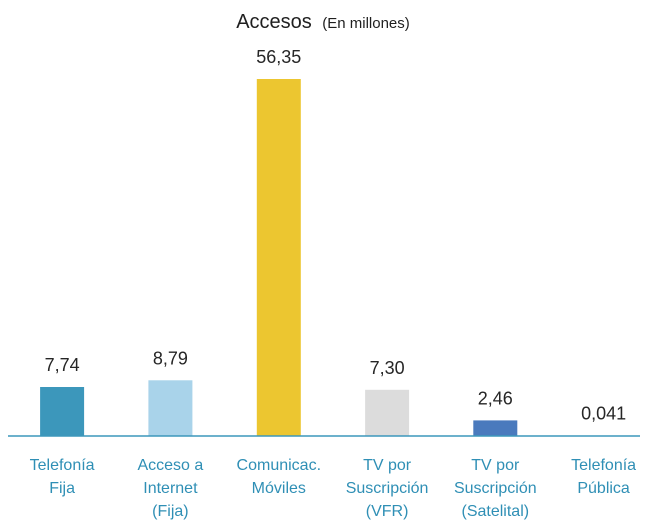  What do you see at coordinates (603, 414) in the screenshot?
I see `value-label-5: 0,041` at bounding box center [603, 414].